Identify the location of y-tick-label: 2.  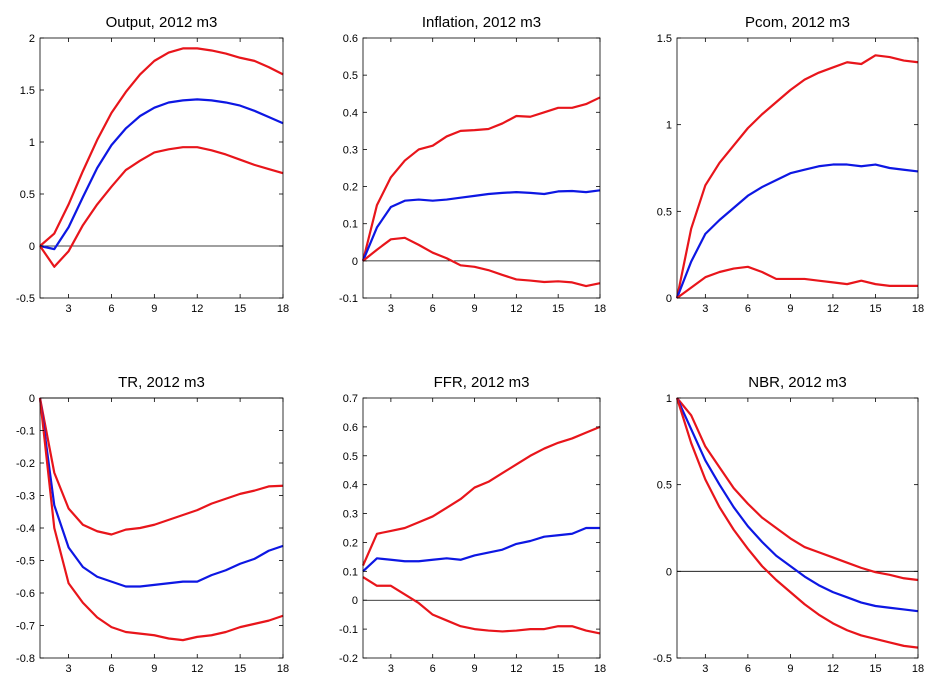
(32, 39).